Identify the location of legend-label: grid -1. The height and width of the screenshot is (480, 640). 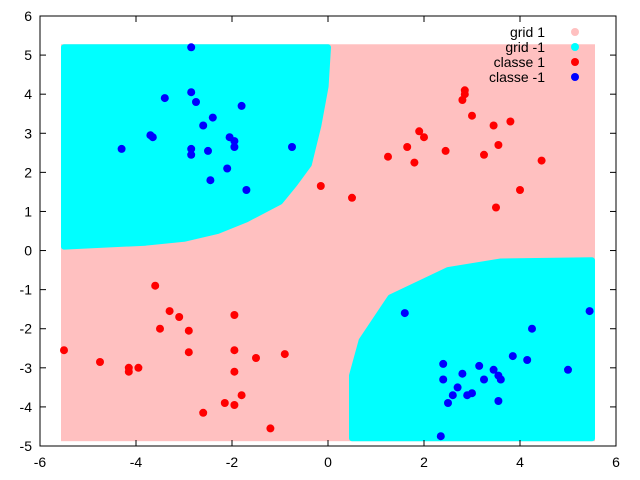
(525, 47).